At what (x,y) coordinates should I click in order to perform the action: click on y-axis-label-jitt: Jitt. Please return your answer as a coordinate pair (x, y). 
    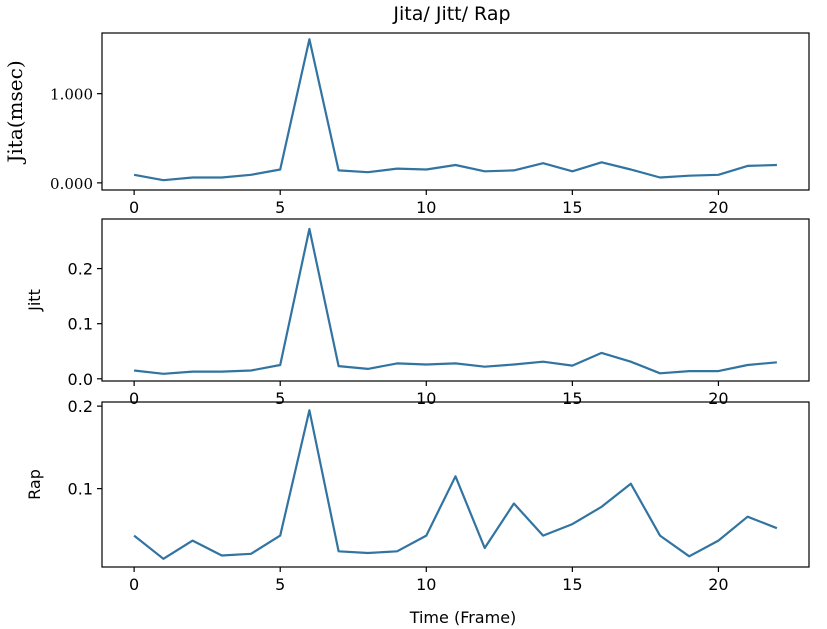
    Looking at the image, I should click on (34, 300).